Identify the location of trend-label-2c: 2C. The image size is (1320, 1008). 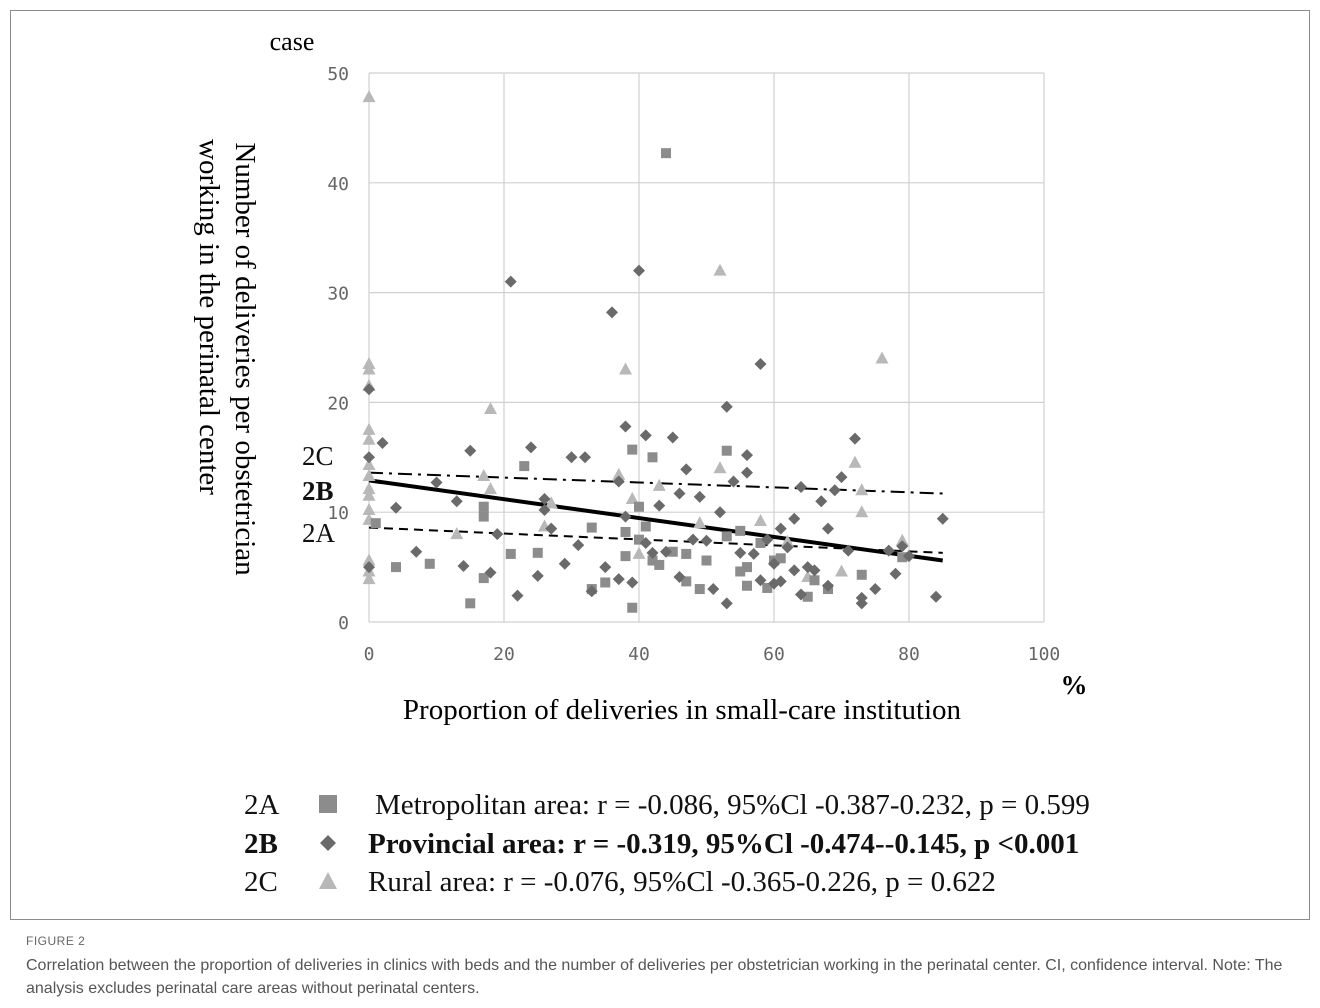
(318, 456).